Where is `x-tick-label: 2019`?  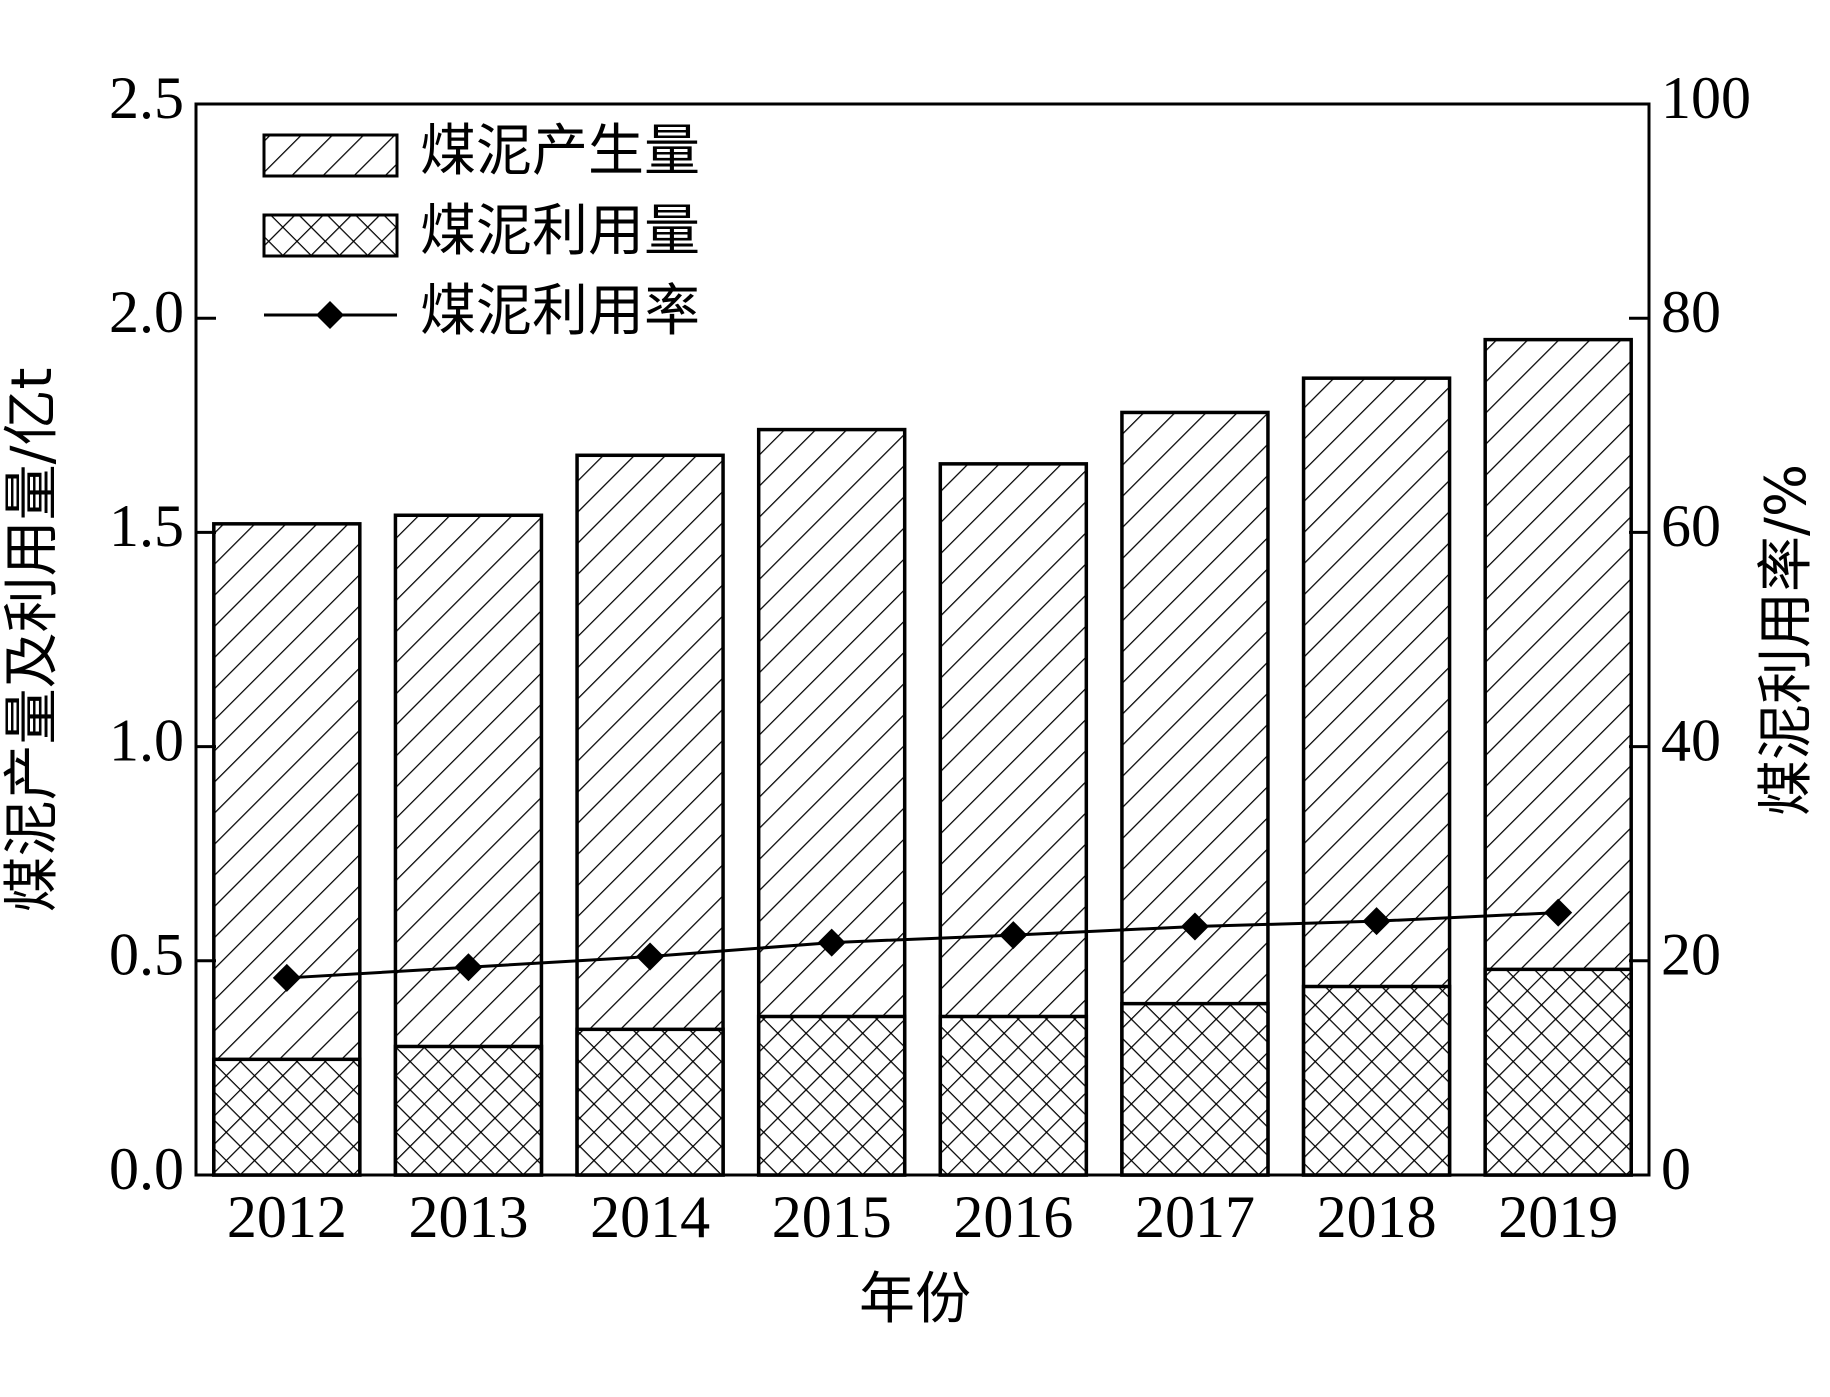
x-tick-label: 2019 is located at coordinates (1558, 1217).